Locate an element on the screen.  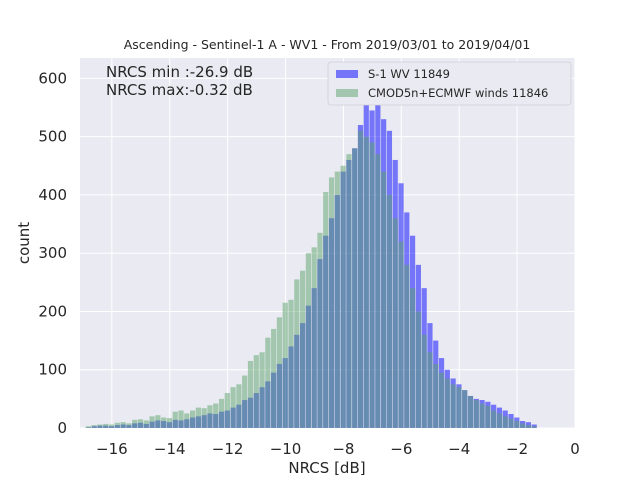
y-tick-label: 600 is located at coordinates (52, 78).